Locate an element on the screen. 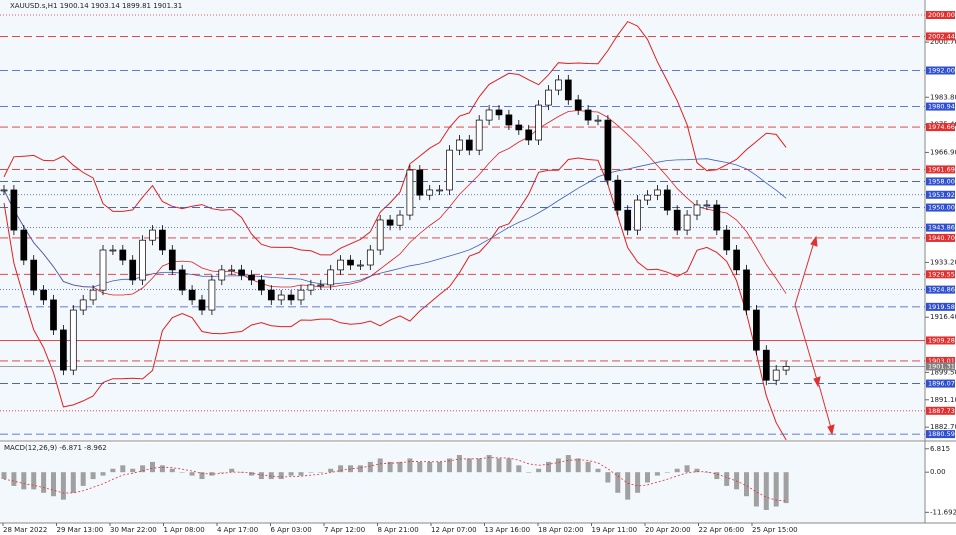 The width and height of the screenshot is (956, 535). x-tick-label: 20 Apr 20:00 is located at coordinates (668, 530).